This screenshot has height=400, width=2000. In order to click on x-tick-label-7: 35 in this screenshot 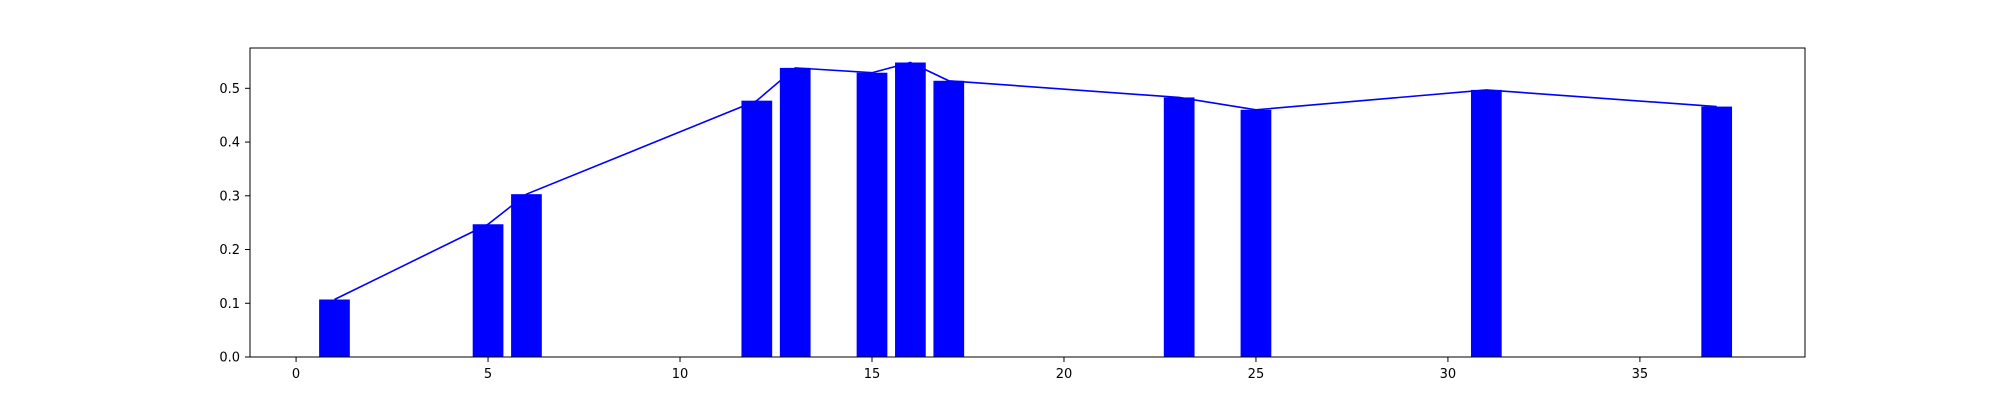, I will do `click(1640, 374)`.